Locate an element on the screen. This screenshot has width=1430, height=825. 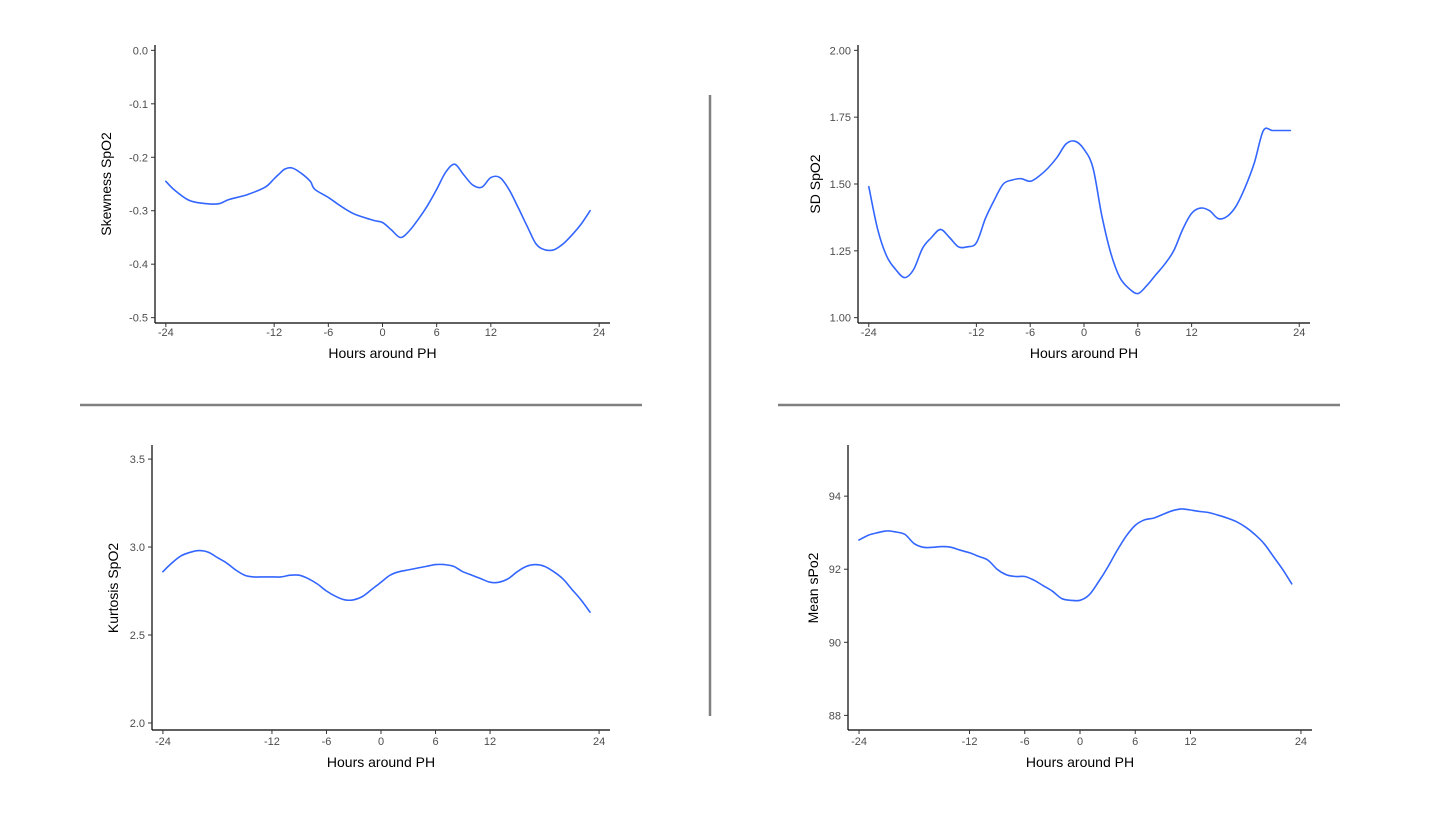
y-tick-label: 2.00 is located at coordinates (840, 51).